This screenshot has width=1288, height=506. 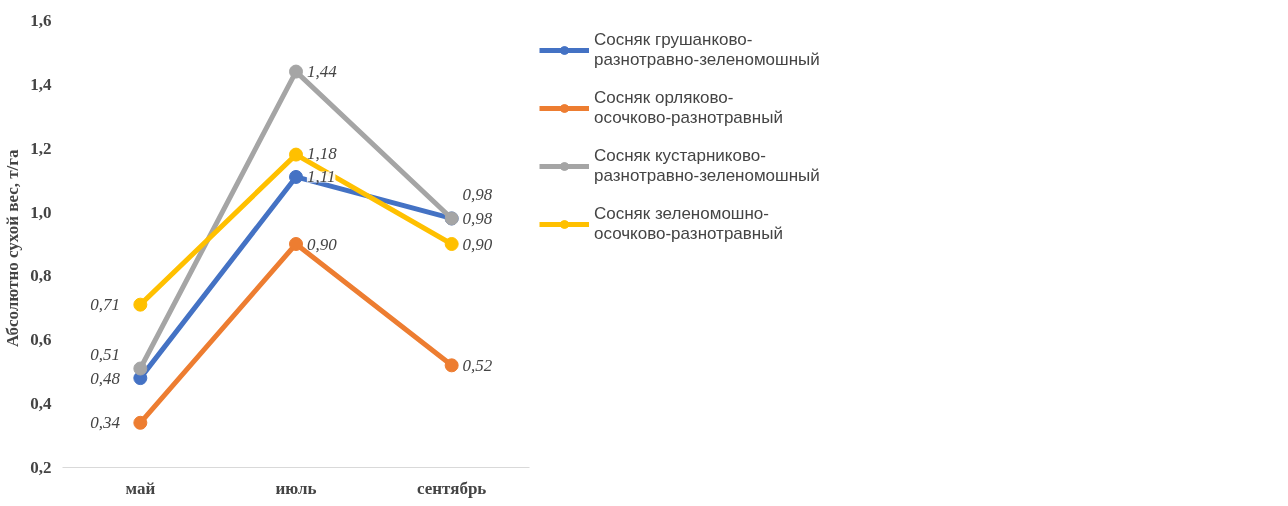 What do you see at coordinates (41, 148) in the screenshot?
I see `y-tick-label: 1,2` at bounding box center [41, 148].